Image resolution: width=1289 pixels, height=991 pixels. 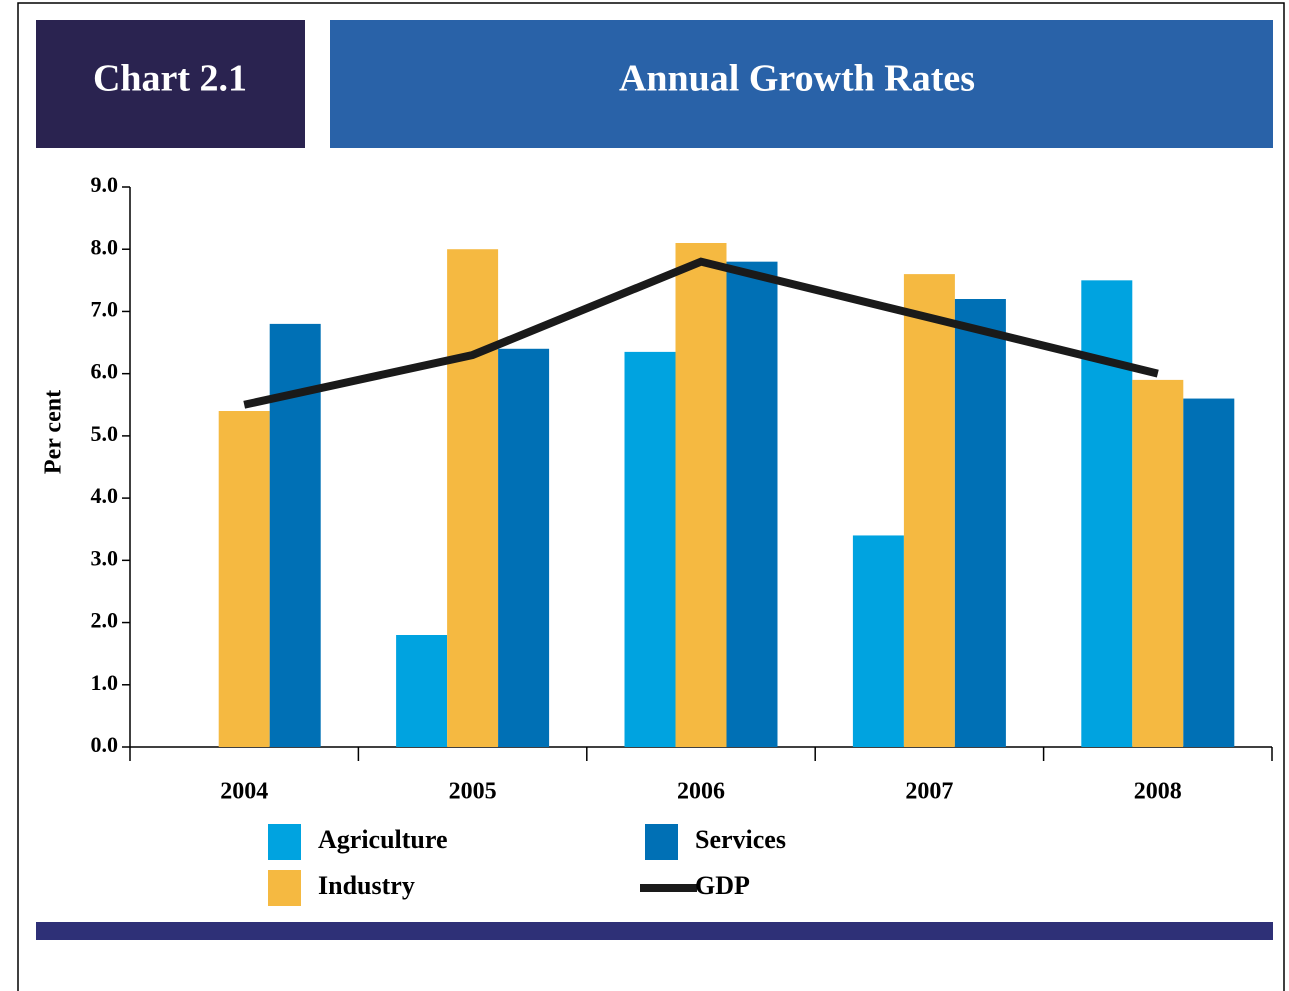 I want to click on y-tick-label: 6.0, so click(x=105, y=371).